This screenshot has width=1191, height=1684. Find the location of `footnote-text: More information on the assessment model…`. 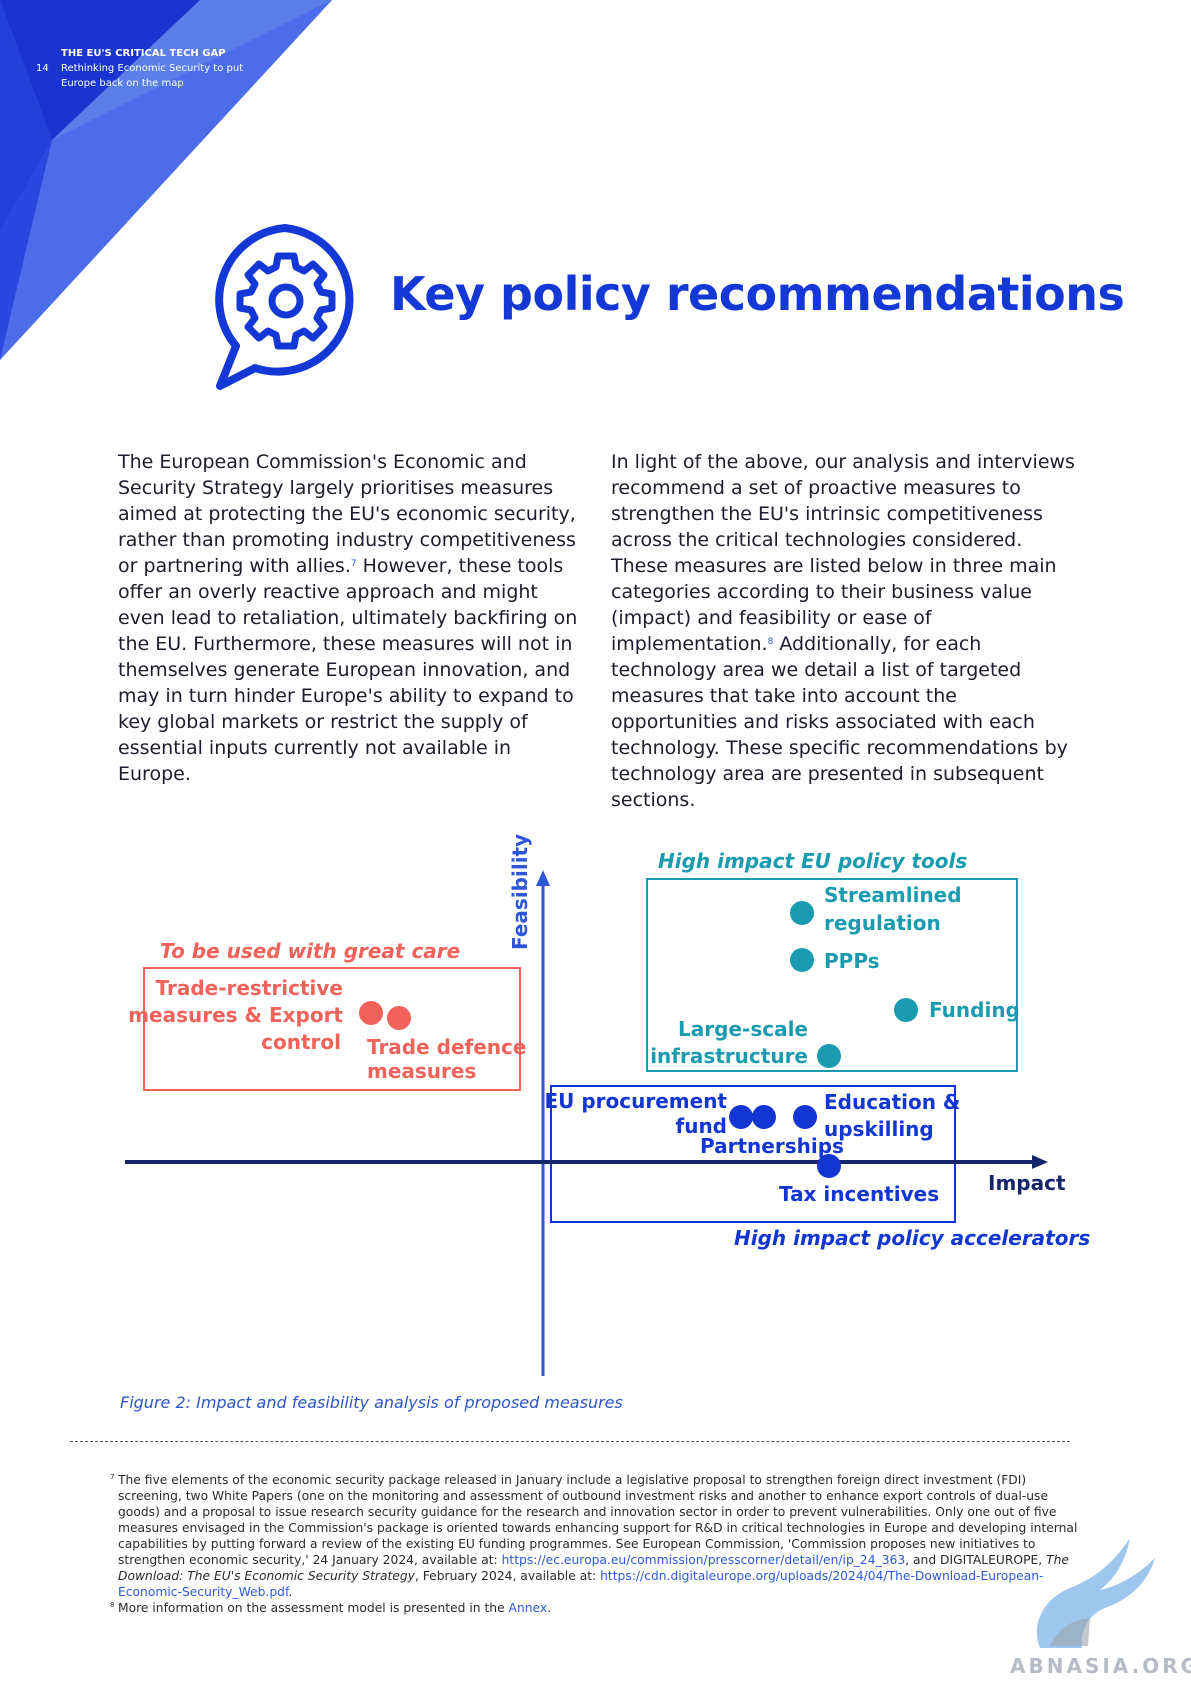

footnote-text: More information on the assessment model… is located at coordinates (313, 1608).